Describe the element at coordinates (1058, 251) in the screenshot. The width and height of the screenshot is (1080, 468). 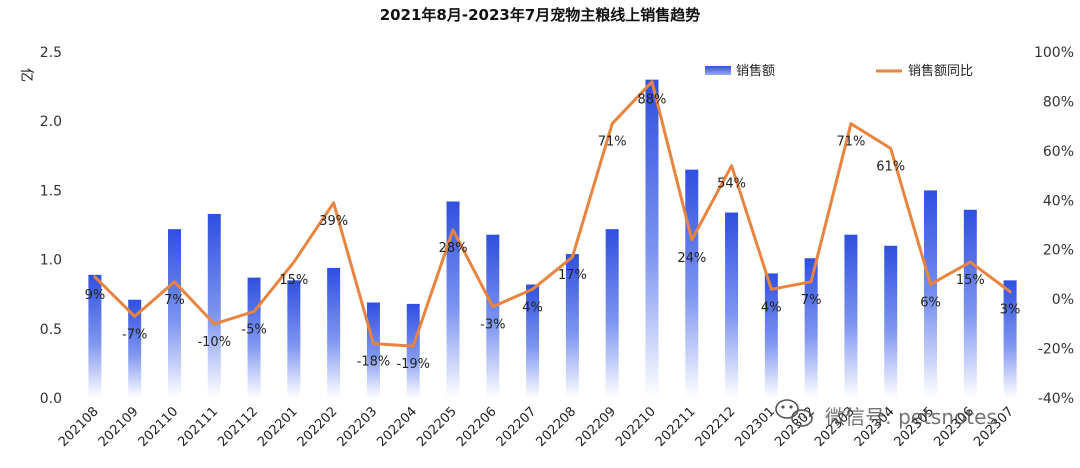
I see `y-right-tick-label: 20%` at that location.